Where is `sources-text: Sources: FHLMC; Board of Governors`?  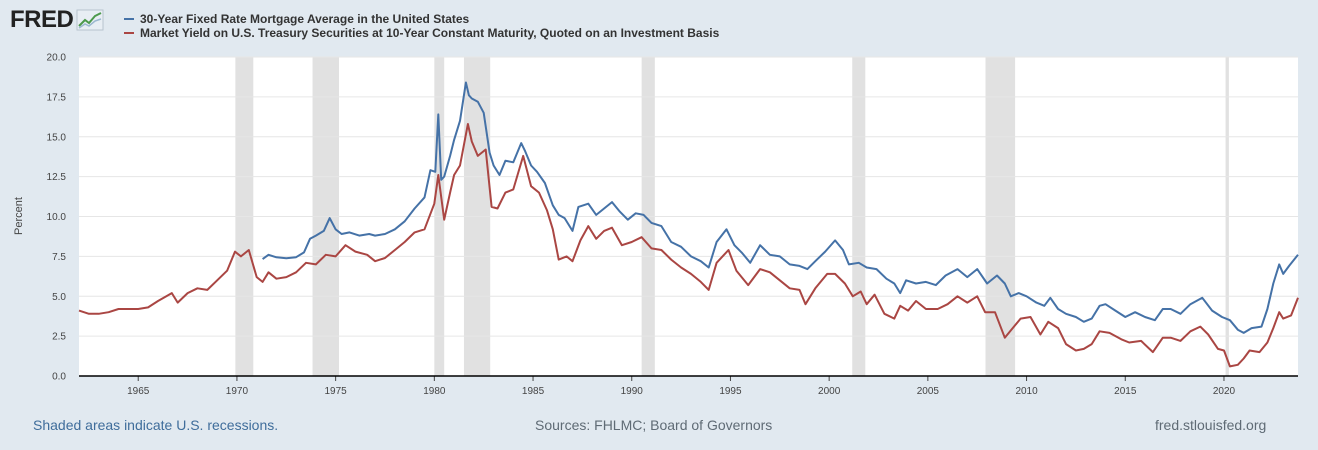 sources-text: Sources: FHLMC; Board of Governors is located at coordinates (654, 425).